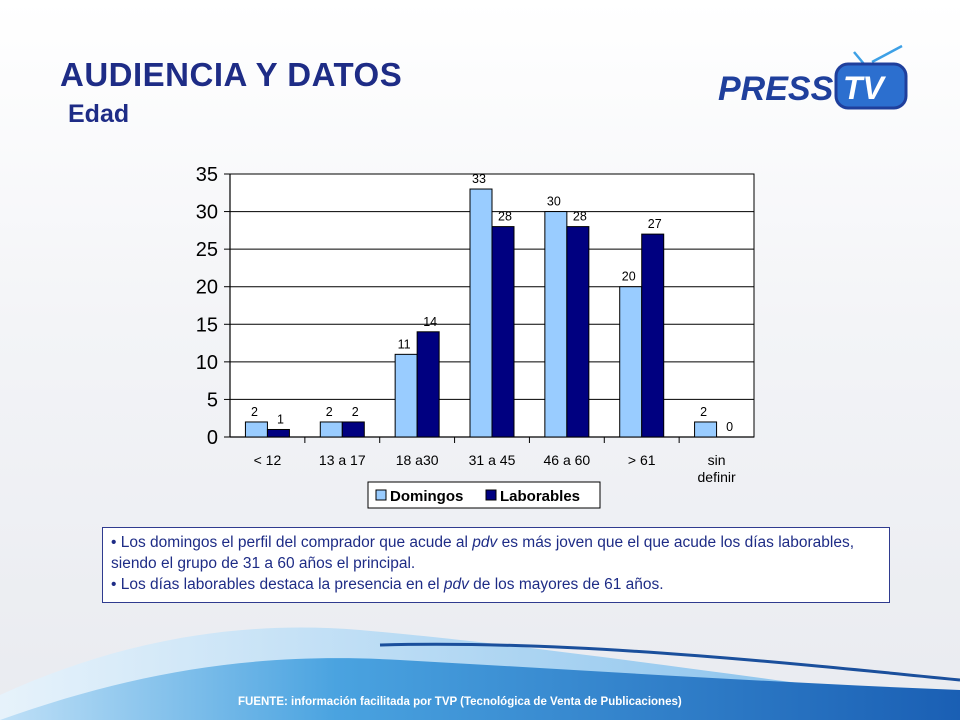  I want to click on x-tick-label: 31 a 45, so click(492, 460).